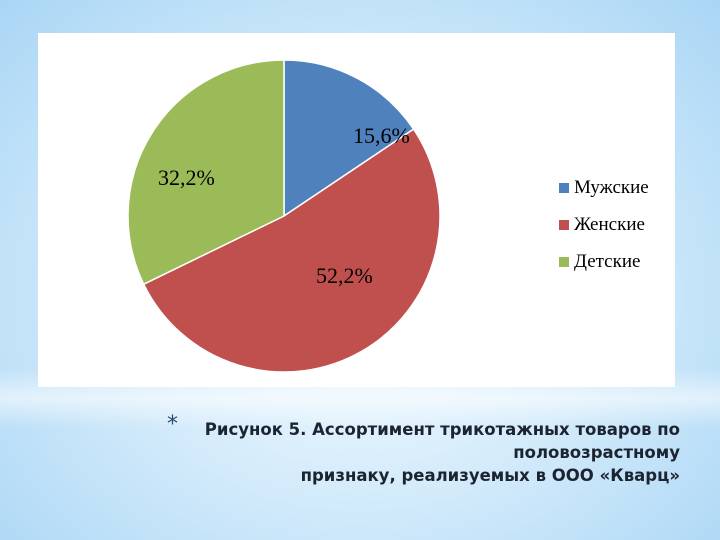  What do you see at coordinates (607, 261) in the screenshot?
I see `legend-label-3: Детские` at bounding box center [607, 261].